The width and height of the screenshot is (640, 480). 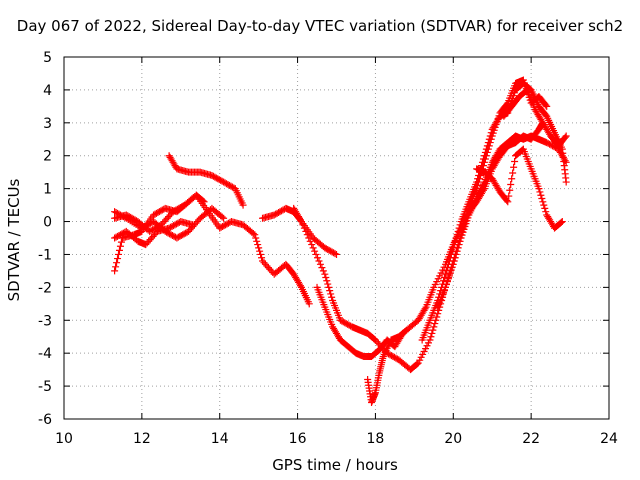 I want to click on x-axis-label: GPS time / hours, so click(x=335, y=465).